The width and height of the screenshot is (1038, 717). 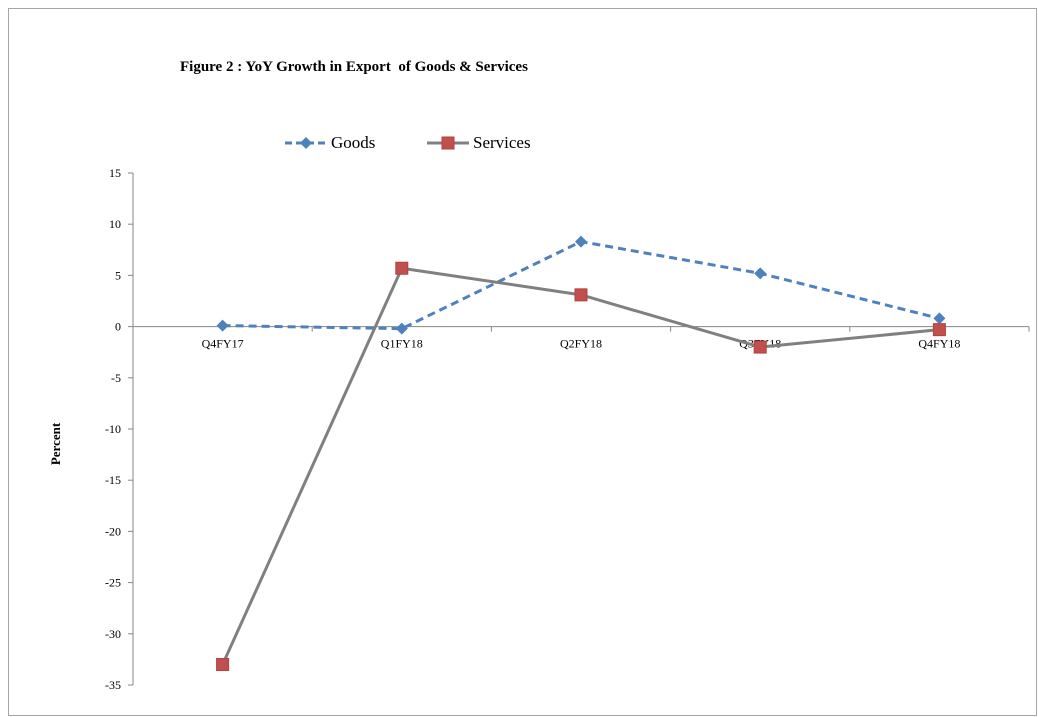 I want to click on y-tick-label: -10, so click(x=113, y=429).